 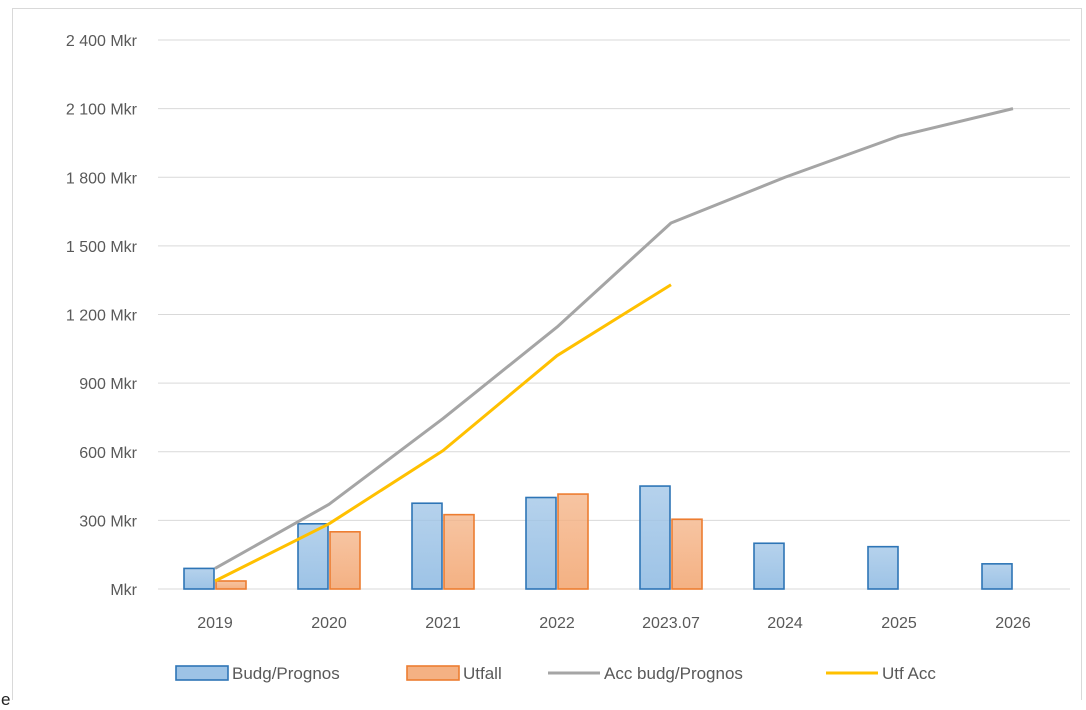 I want to click on x-tick-label: 2023.07, so click(x=671, y=623).